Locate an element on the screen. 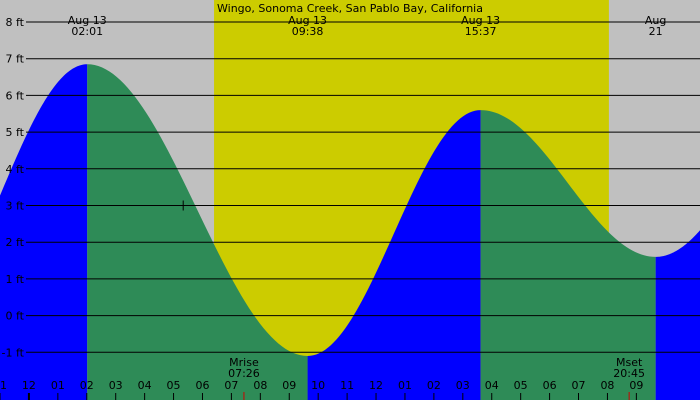 The width and height of the screenshot is (700, 400). moon-event-time: 20:45 is located at coordinates (629, 373).